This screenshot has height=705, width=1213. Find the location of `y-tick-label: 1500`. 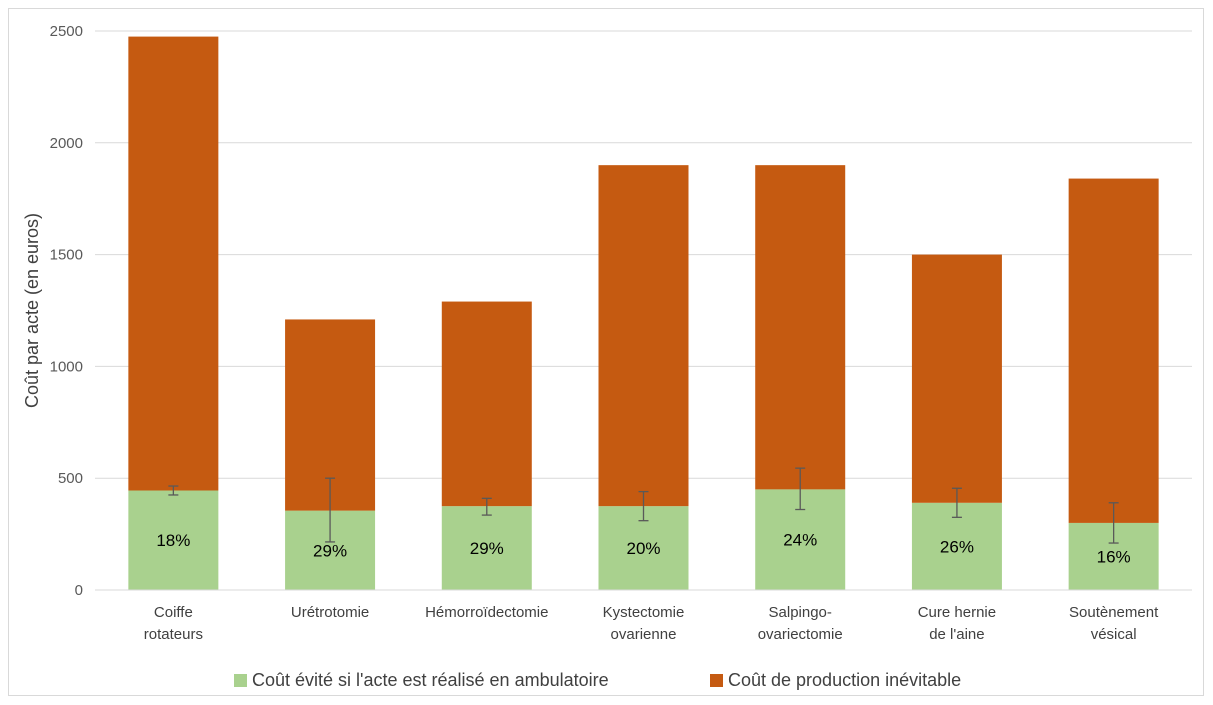

y-tick-label: 1500 is located at coordinates (66, 255).